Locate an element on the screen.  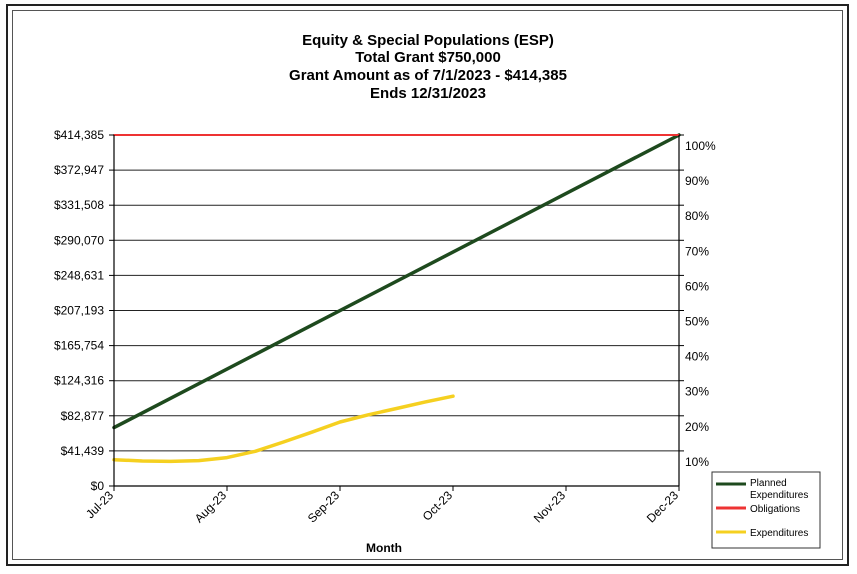
x-tick-label: Dec-23 is located at coordinates (662, 506).